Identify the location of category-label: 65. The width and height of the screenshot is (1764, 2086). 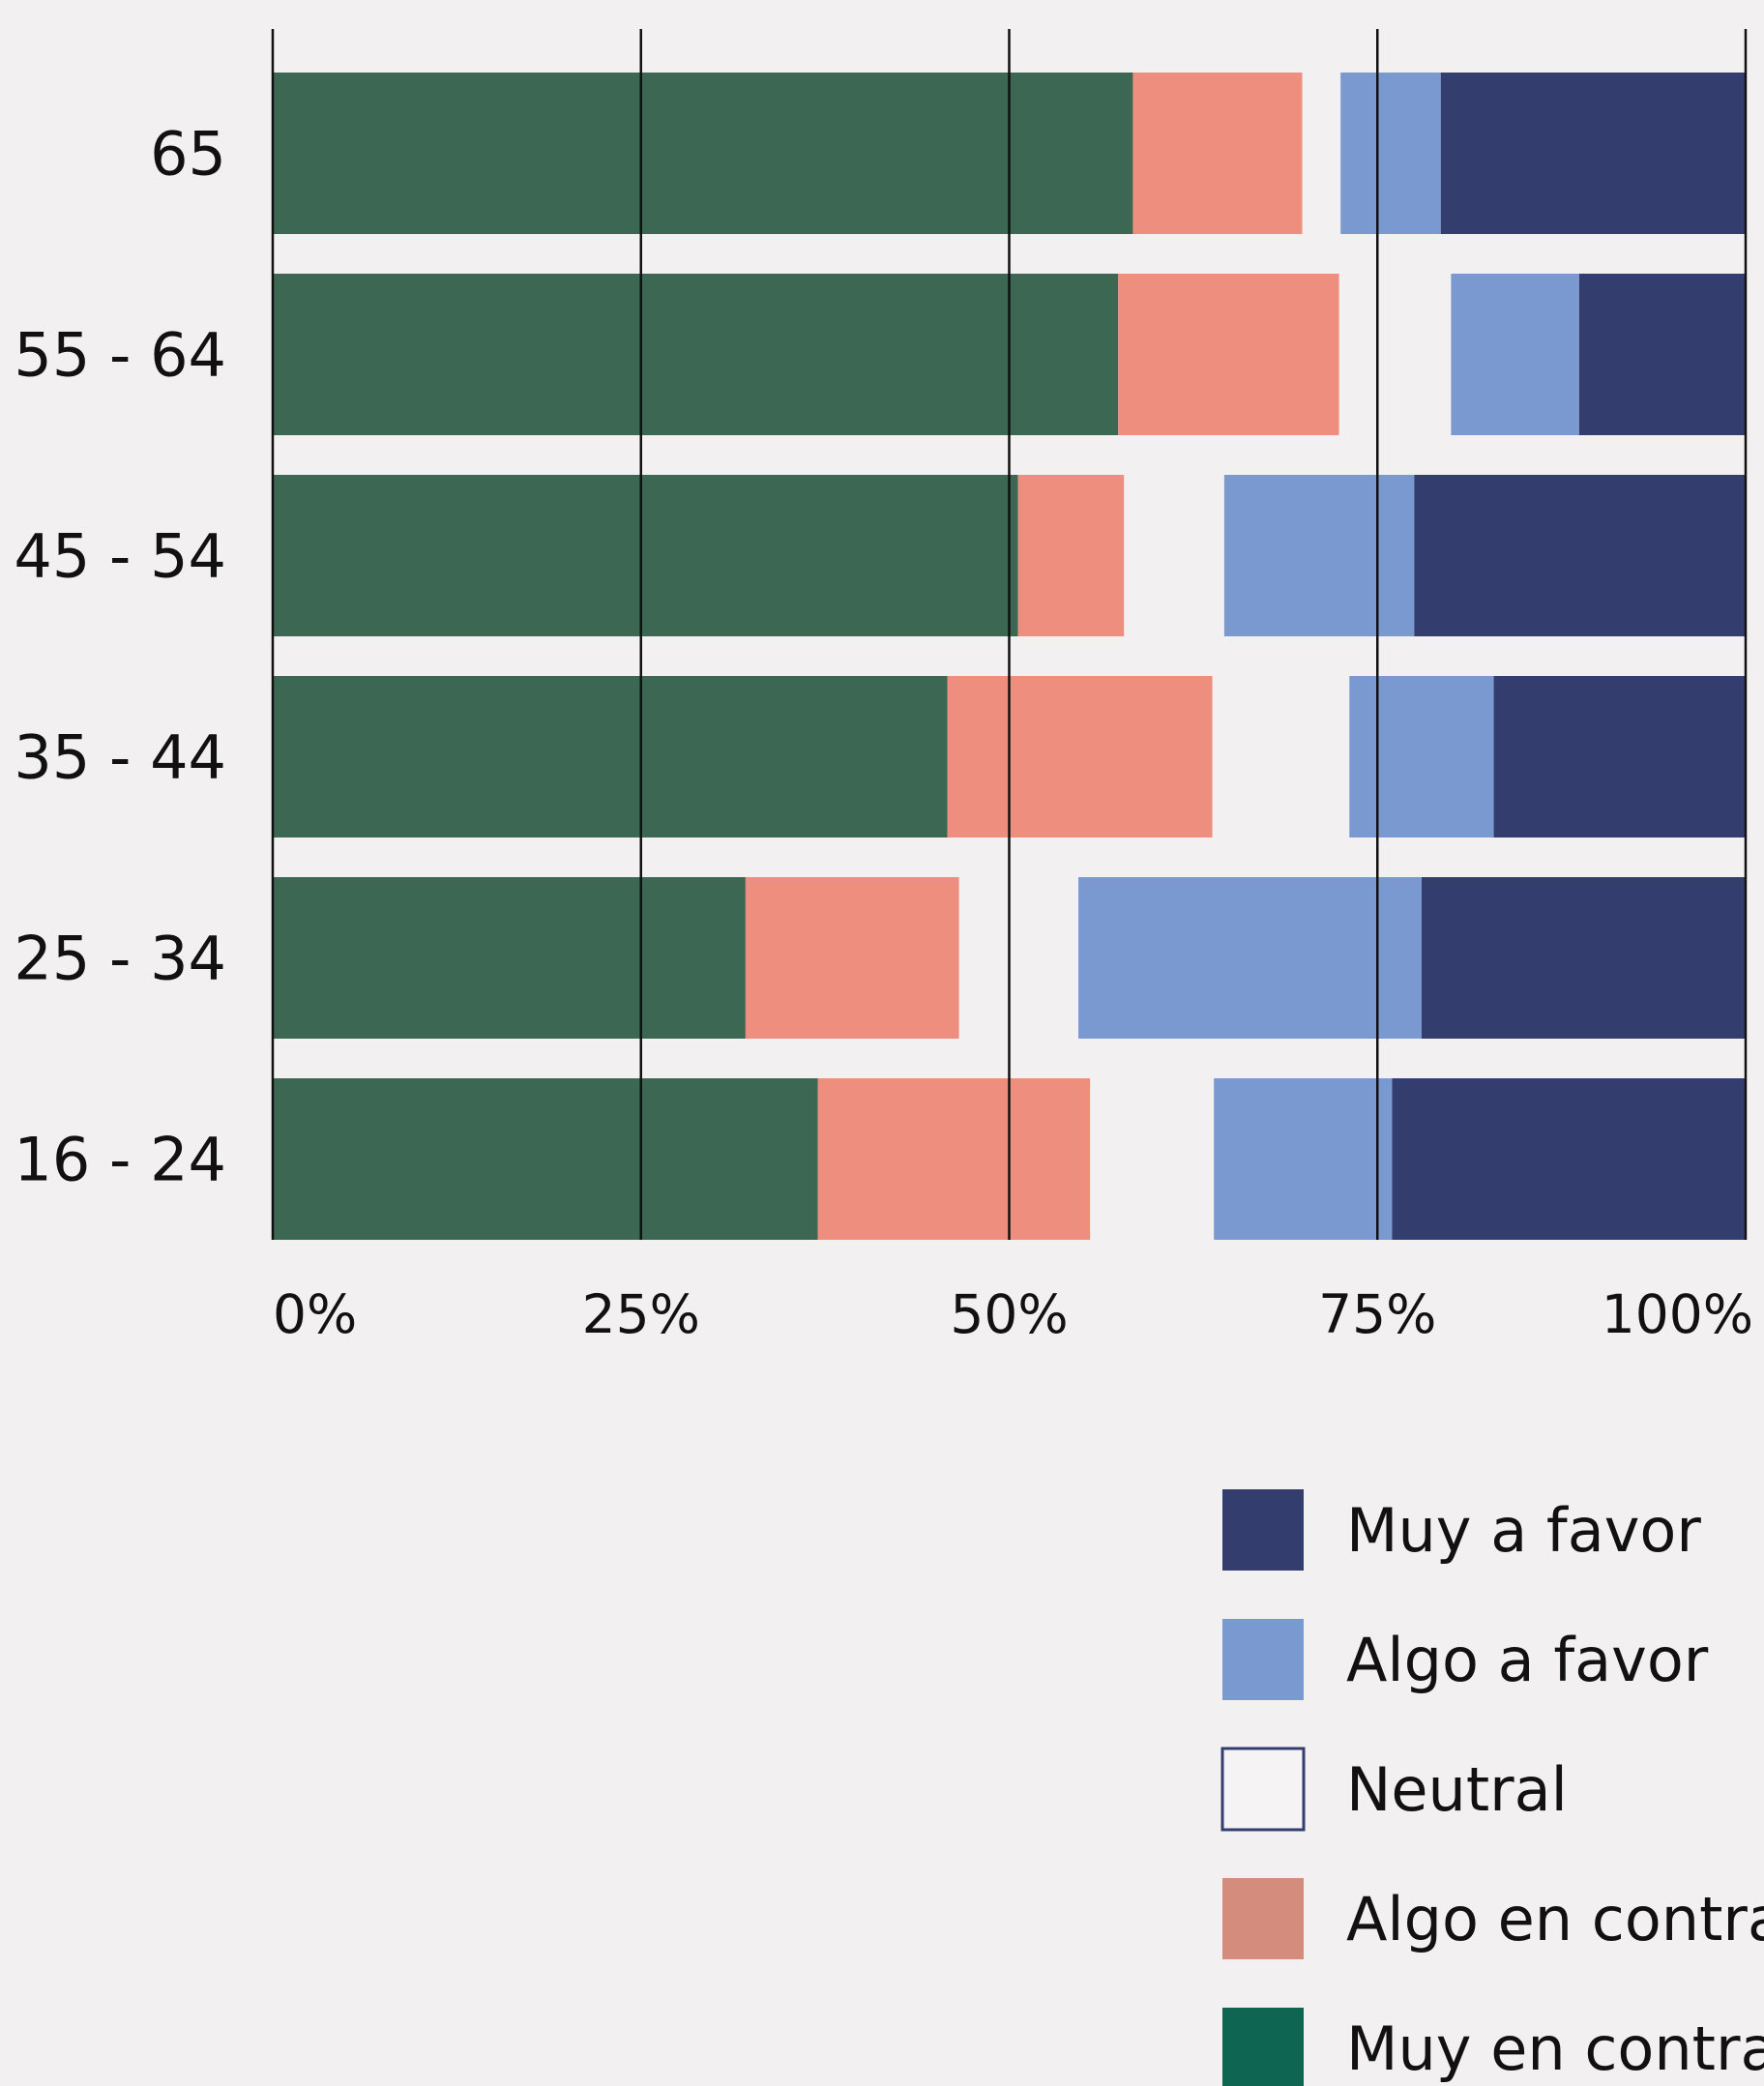
(188, 154).